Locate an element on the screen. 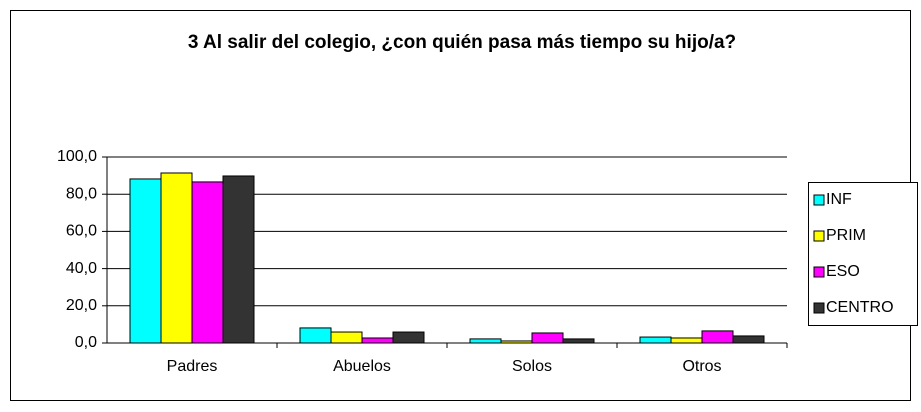 This screenshot has height=412, width=921. y-tick-label: 40,0 is located at coordinates (81, 268).